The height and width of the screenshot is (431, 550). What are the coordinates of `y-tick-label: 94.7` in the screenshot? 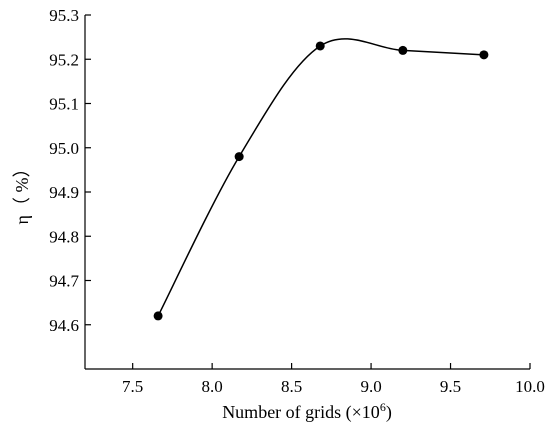 It's located at (64, 281).